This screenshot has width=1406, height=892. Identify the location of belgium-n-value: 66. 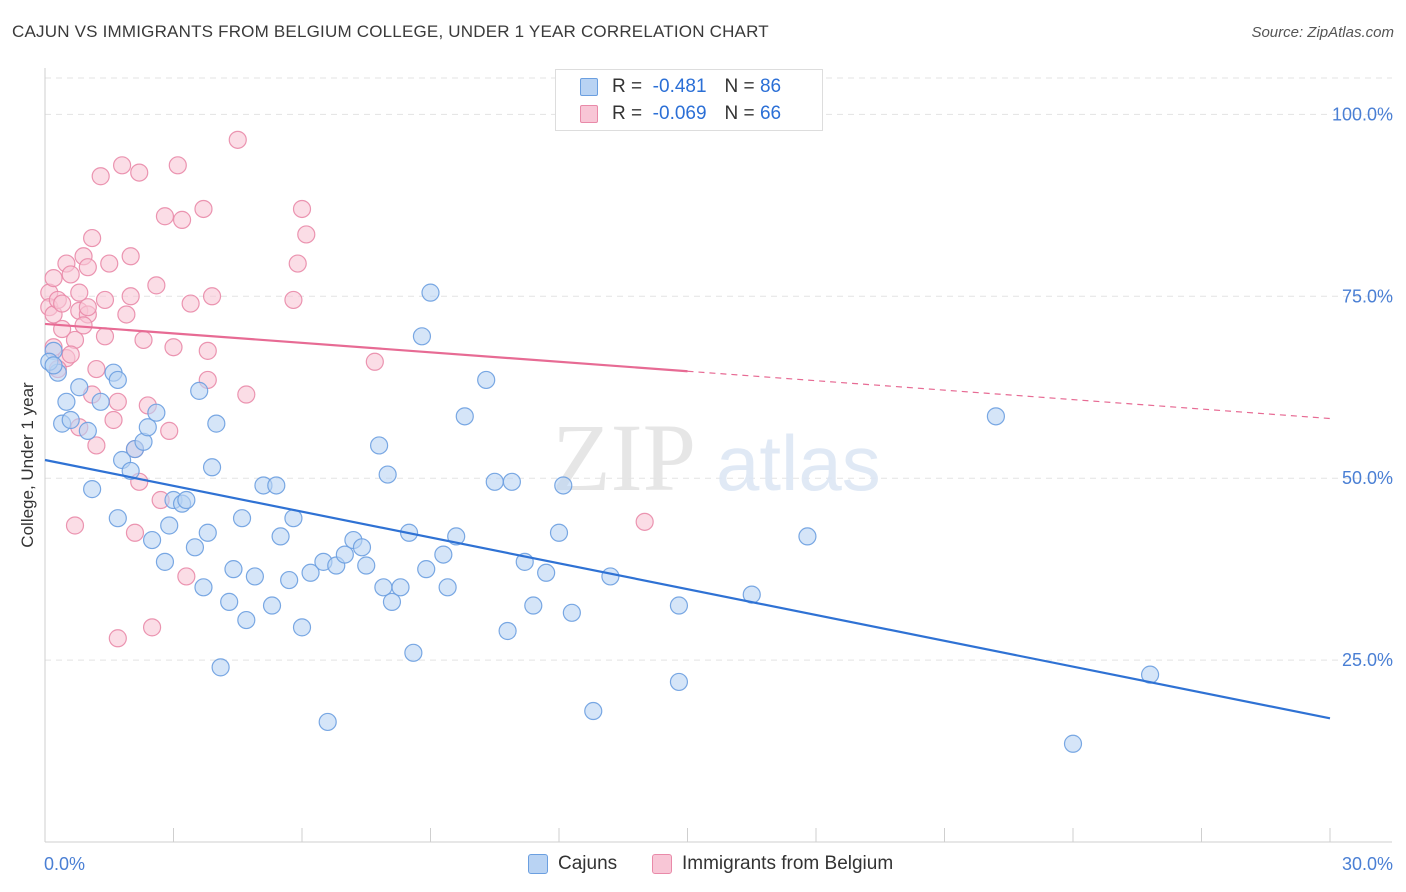
(770, 113).